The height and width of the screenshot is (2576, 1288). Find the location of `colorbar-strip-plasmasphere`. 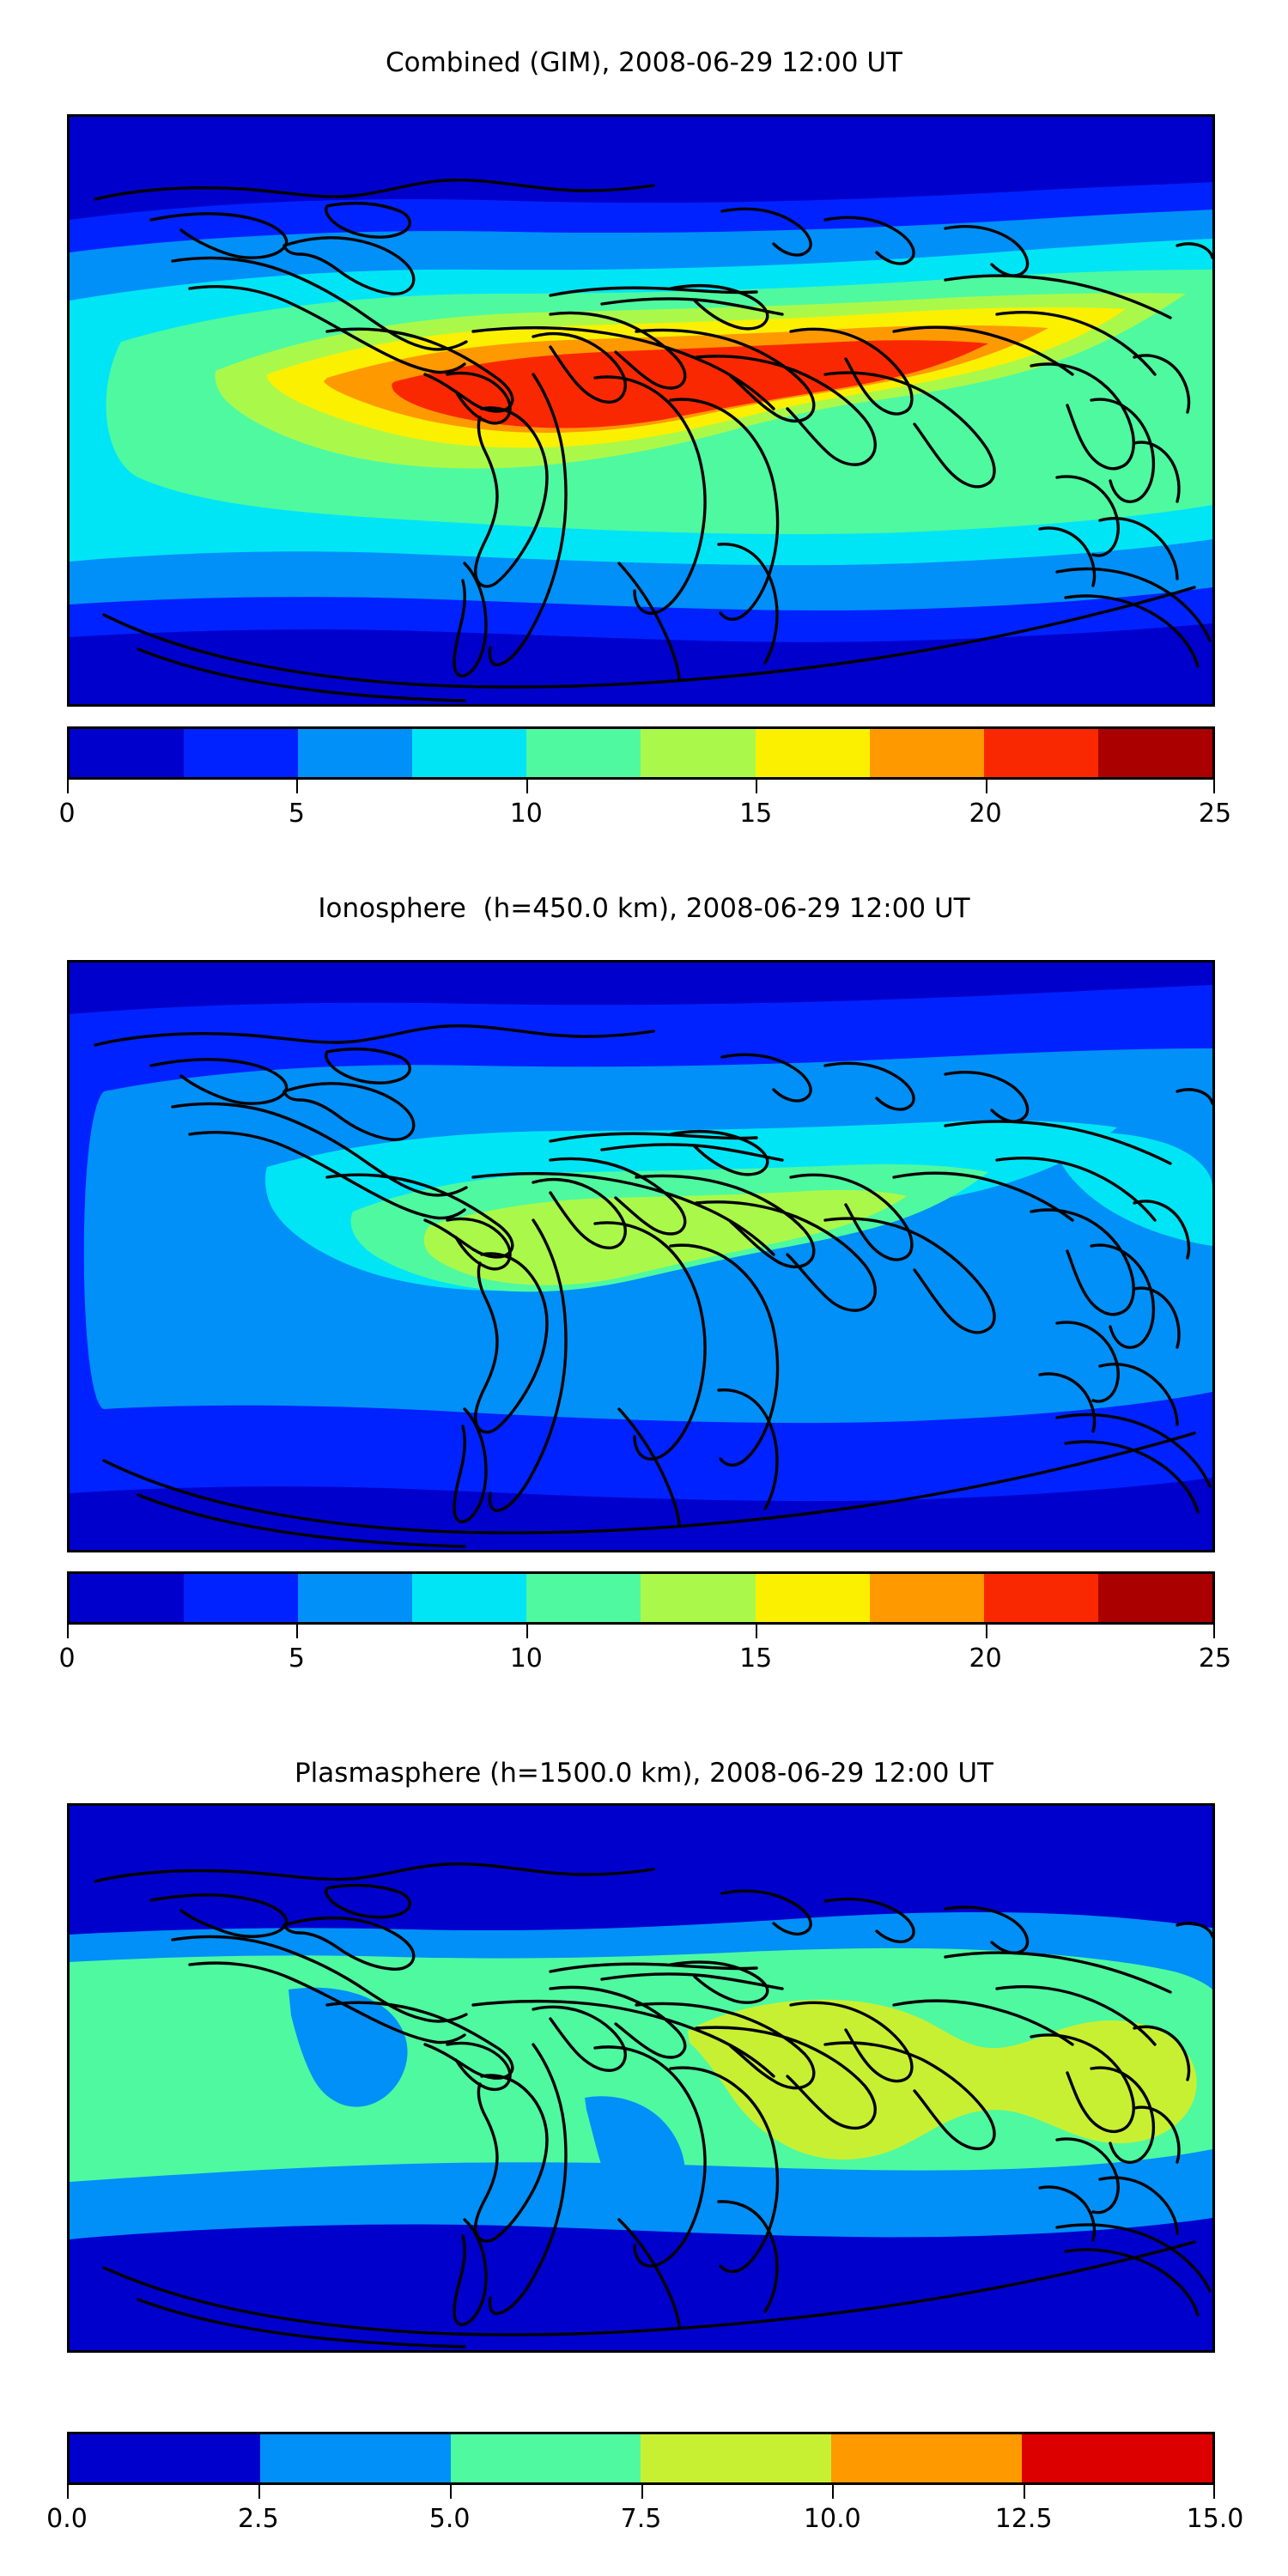

colorbar-strip-plasmasphere is located at coordinates (641, 2458).